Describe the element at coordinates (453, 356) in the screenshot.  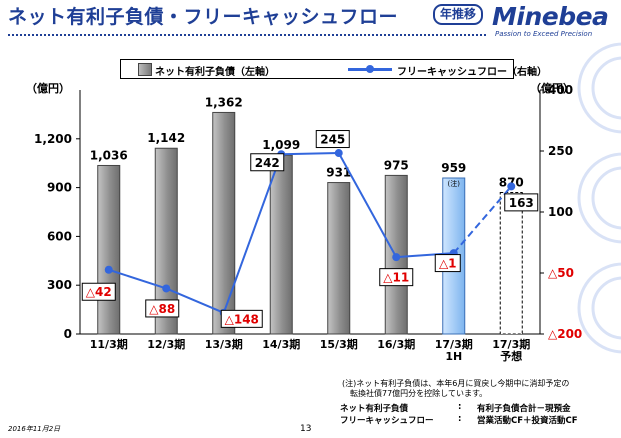
I see `x-axis-tick-label: 1H` at that location.